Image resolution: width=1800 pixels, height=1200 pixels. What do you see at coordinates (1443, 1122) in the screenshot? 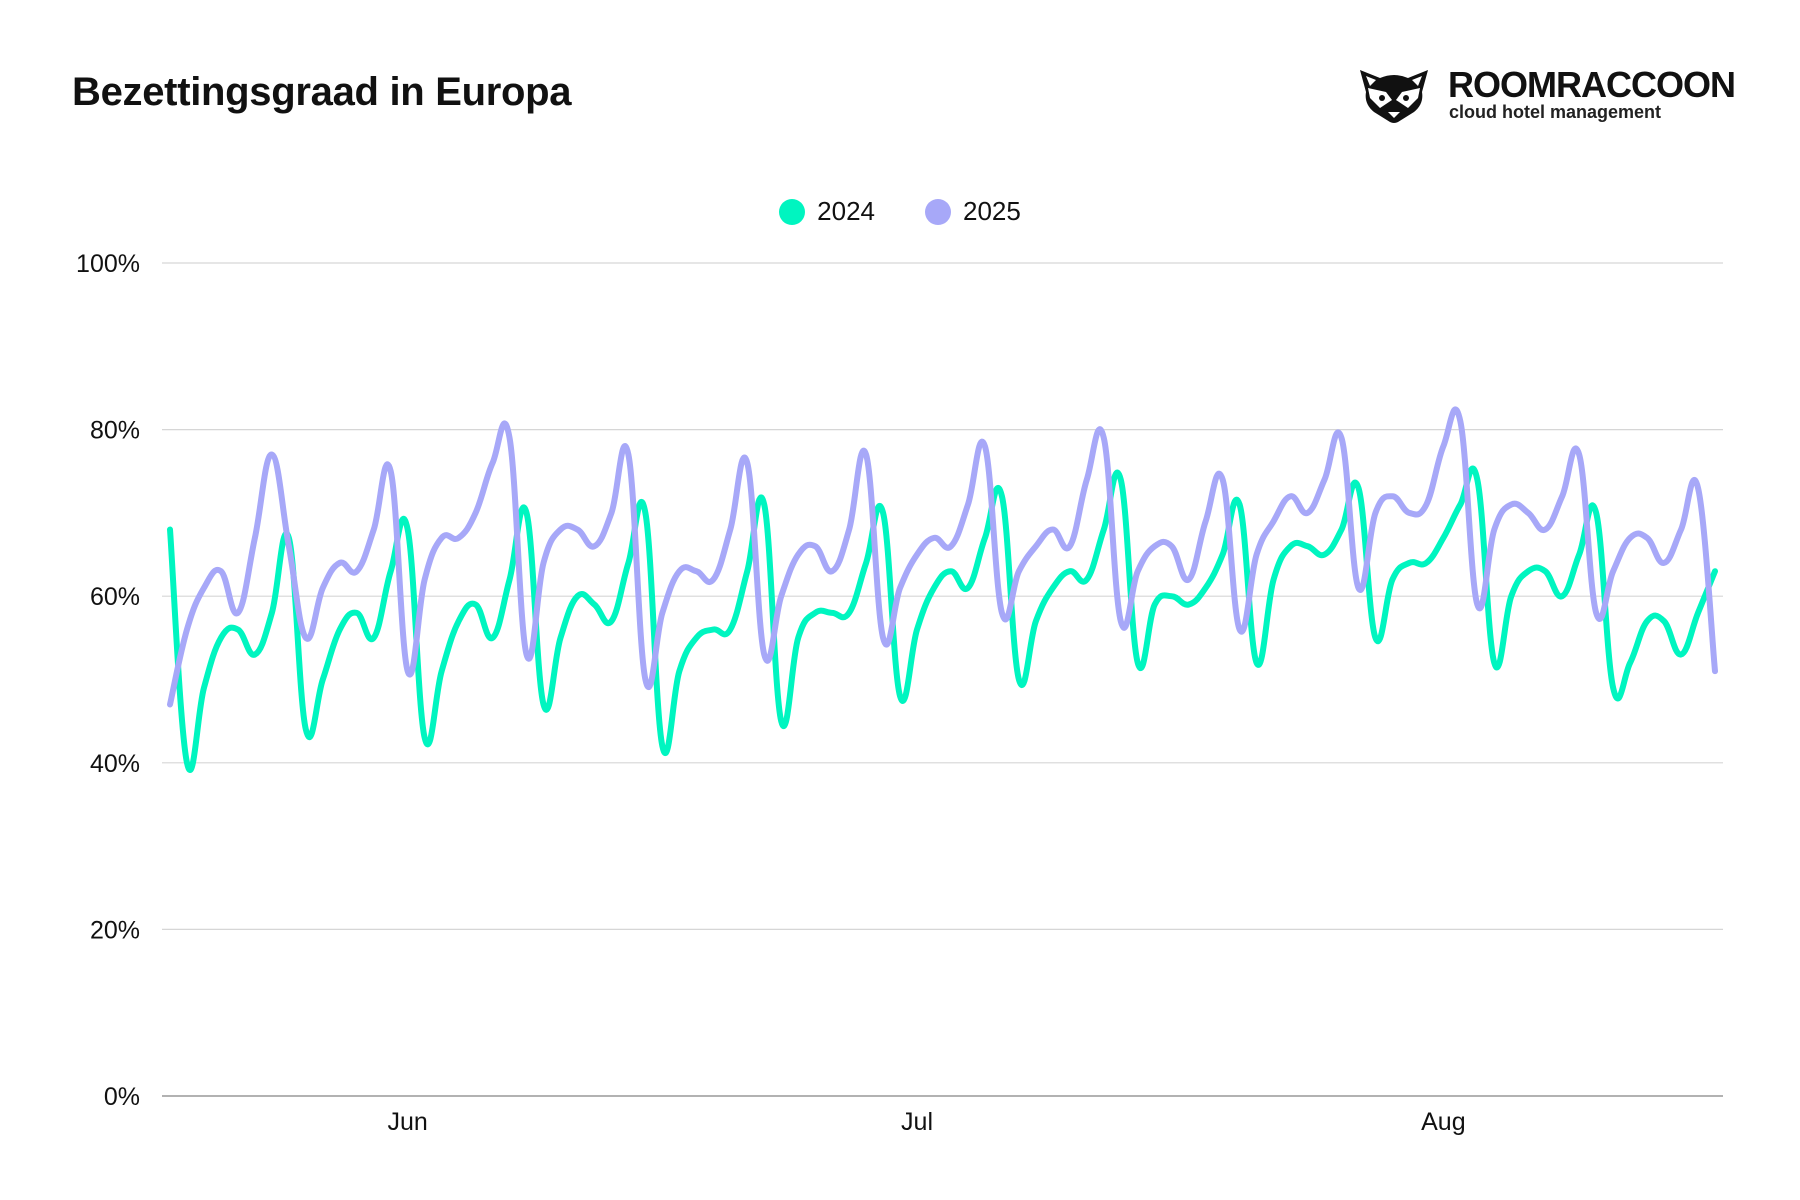
I see `x-tick-label: Aug` at bounding box center [1443, 1122].